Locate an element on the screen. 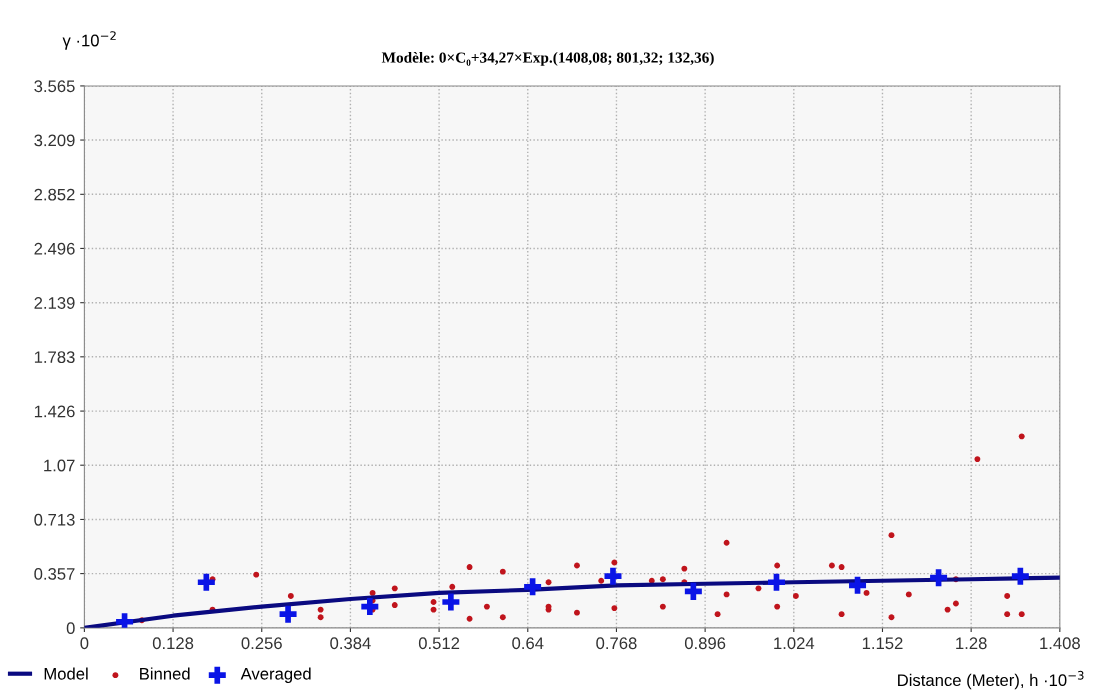 The width and height of the screenshot is (1096, 693). y-tick-label: 3.209 is located at coordinates (54, 140).